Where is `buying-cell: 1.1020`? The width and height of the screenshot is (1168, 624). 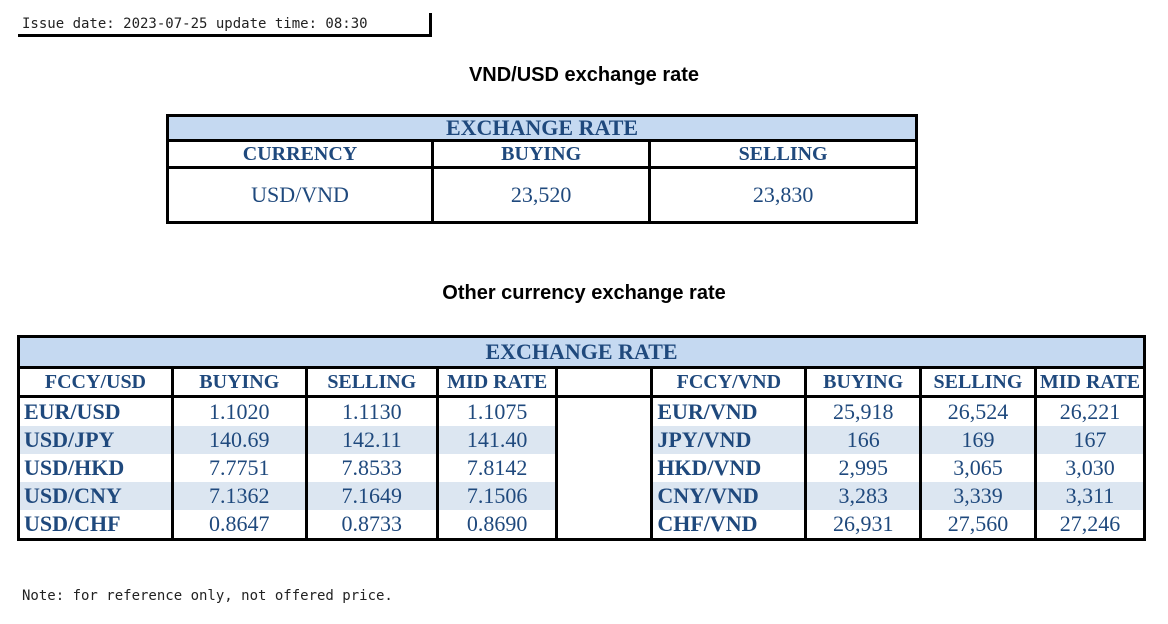
buying-cell: 1.1020 is located at coordinates (240, 411).